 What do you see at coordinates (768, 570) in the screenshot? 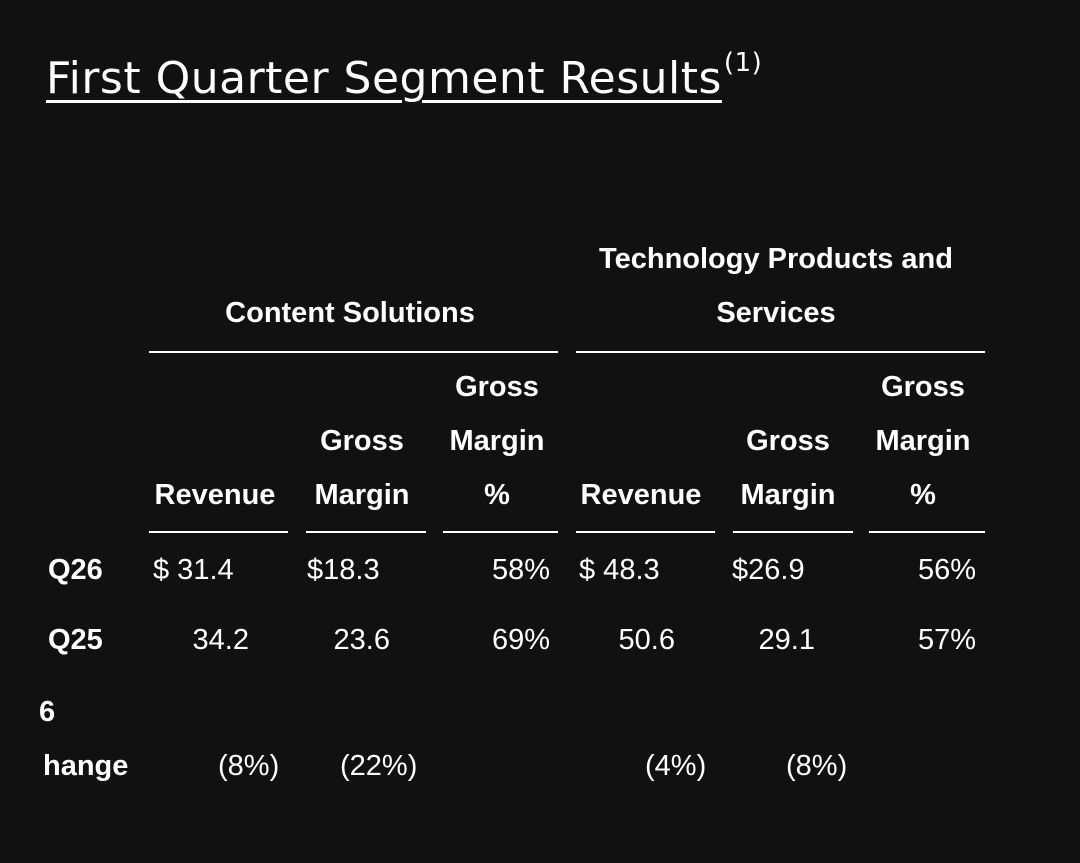
I see `cell-tps-gross-margin: $26.9` at bounding box center [768, 570].